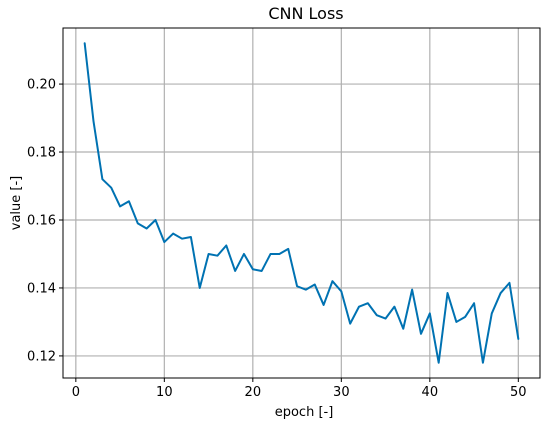 Image resolution: width=550 pixels, height=426 pixels. What do you see at coordinates (16, 203) in the screenshot?
I see `y-axis-label: value [-]` at bounding box center [16, 203].